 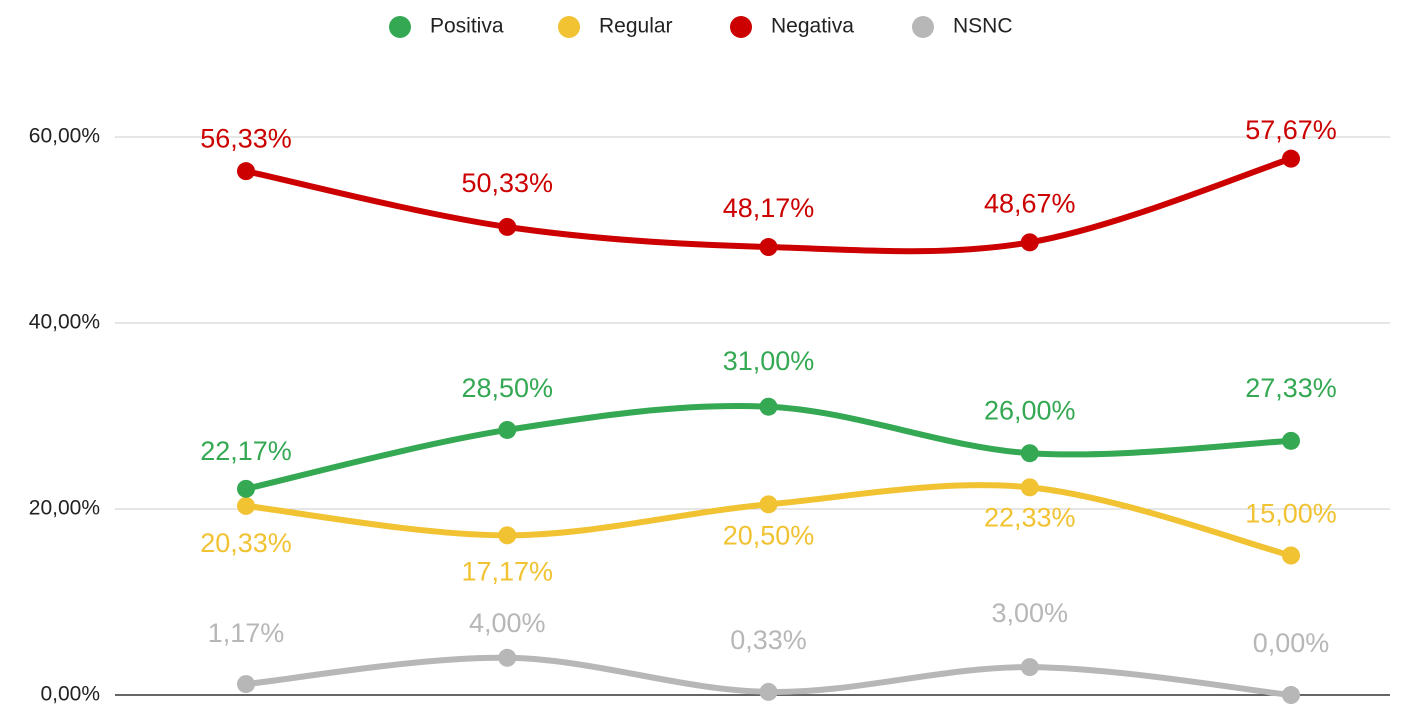 I want to click on data-label: 26,00%, so click(x=1030, y=410).